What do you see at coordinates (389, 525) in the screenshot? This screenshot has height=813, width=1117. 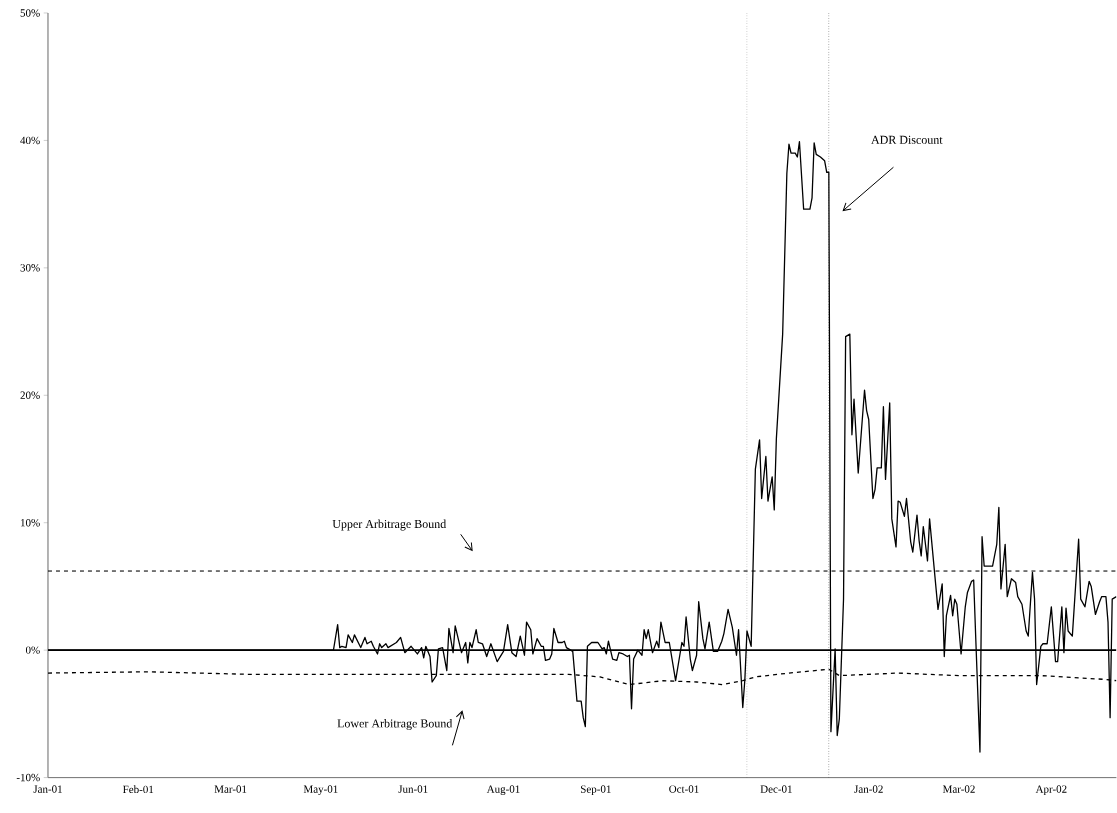 I see `annotation: Upper Arbitrage Bound` at bounding box center [389, 525].